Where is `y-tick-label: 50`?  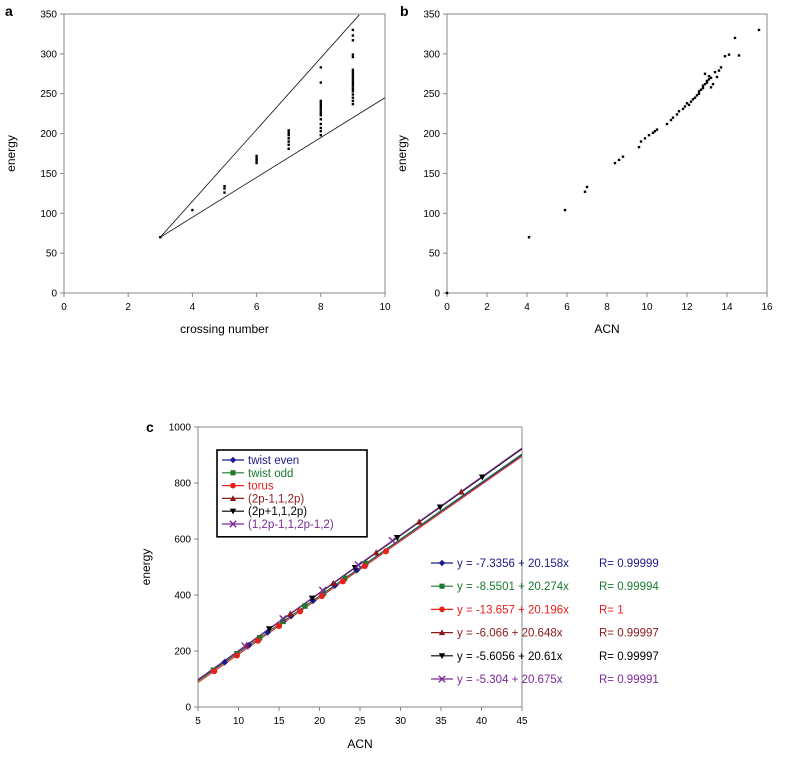 y-tick-label: 50 is located at coordinates (435, 254).